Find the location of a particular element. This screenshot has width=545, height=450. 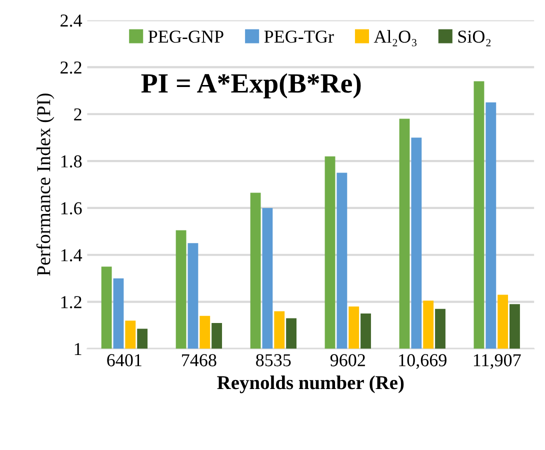

y-tick-label: 2 is located at coordinates (78, 114).